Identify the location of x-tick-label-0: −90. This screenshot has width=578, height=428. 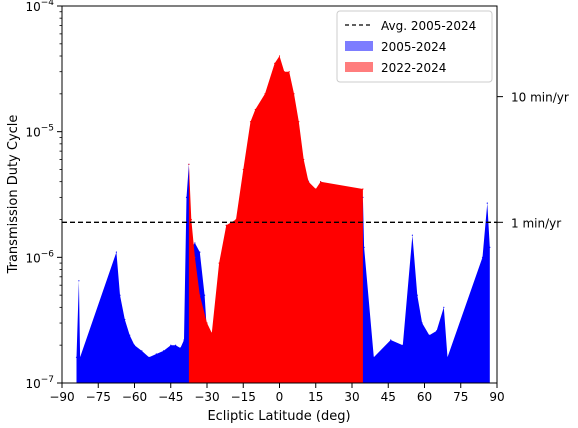
(61, 397).